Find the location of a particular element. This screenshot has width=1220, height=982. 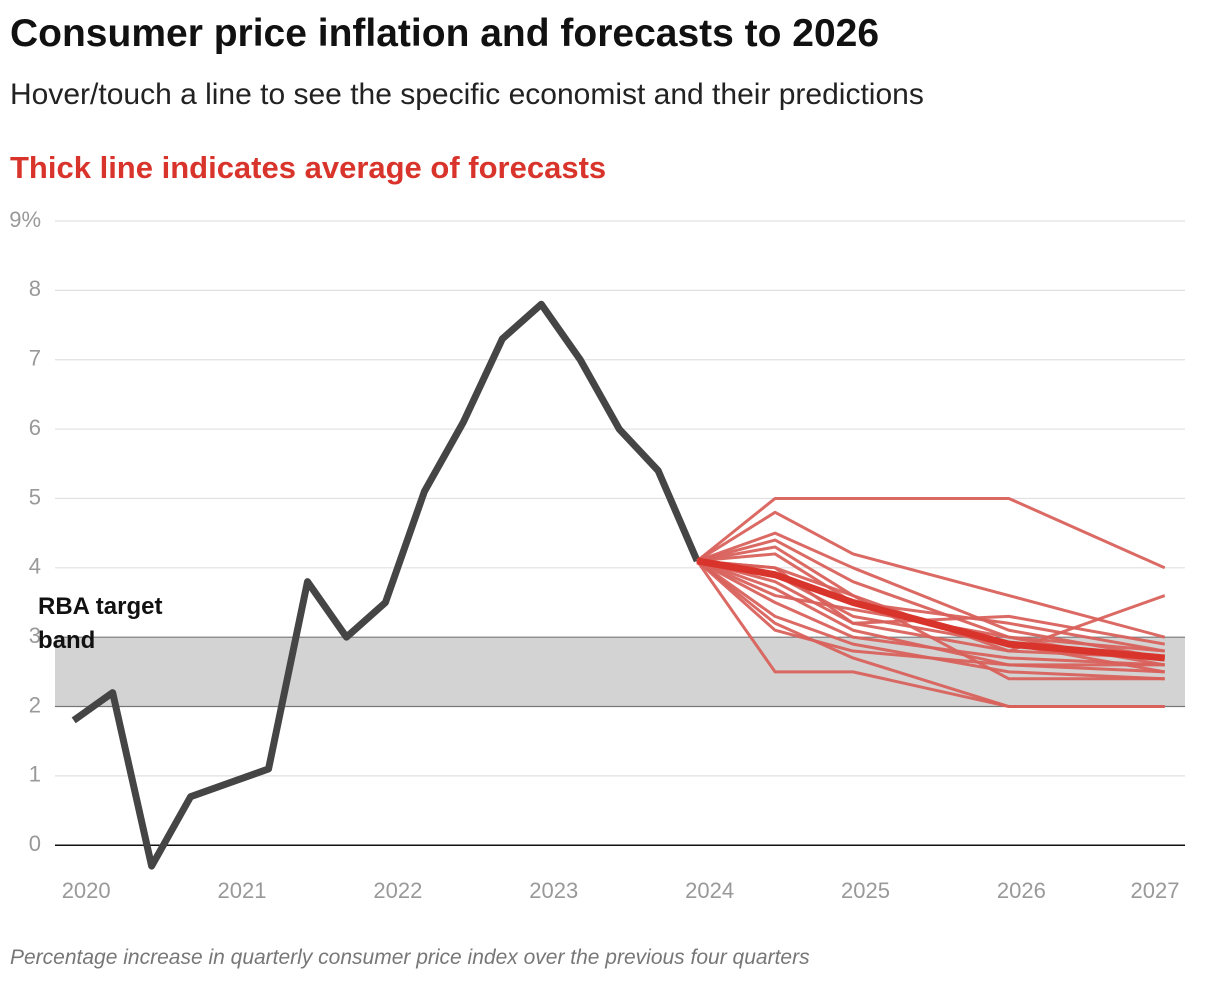

y-tick-label: 5 is located at coordinates (35, 496).